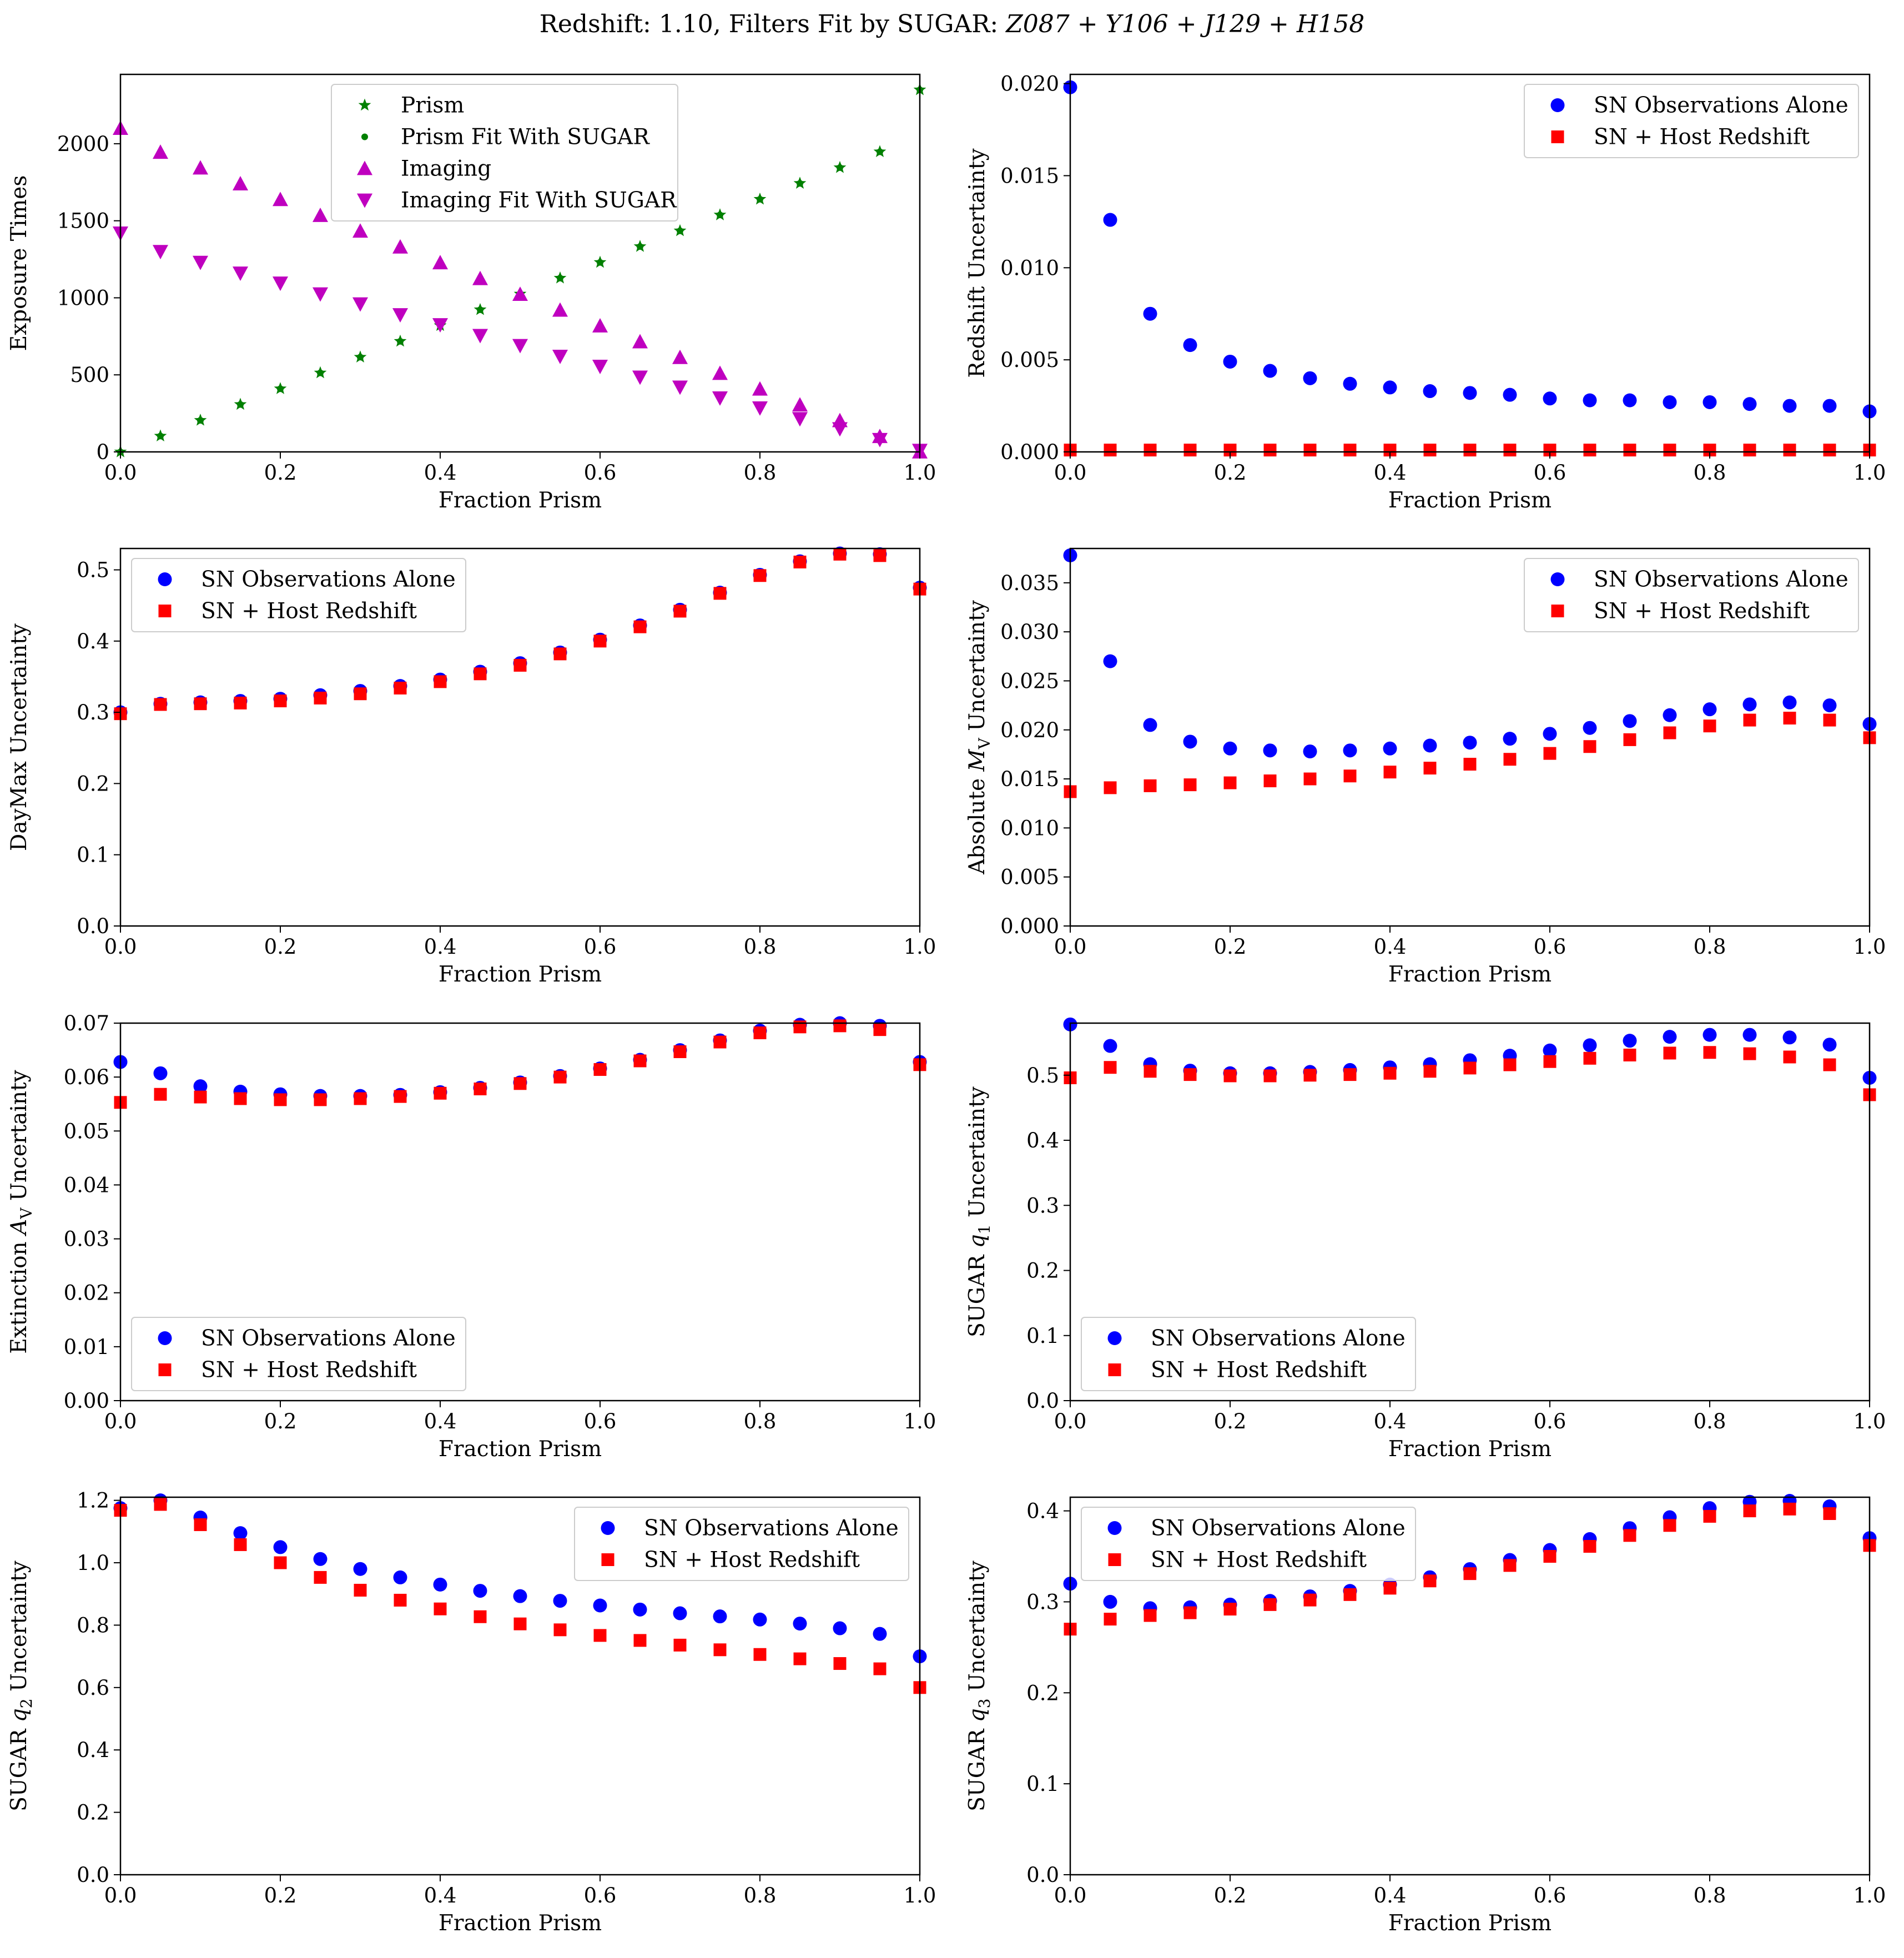  I want to click on y-tick-label: 0.025, so click(1029, 681).